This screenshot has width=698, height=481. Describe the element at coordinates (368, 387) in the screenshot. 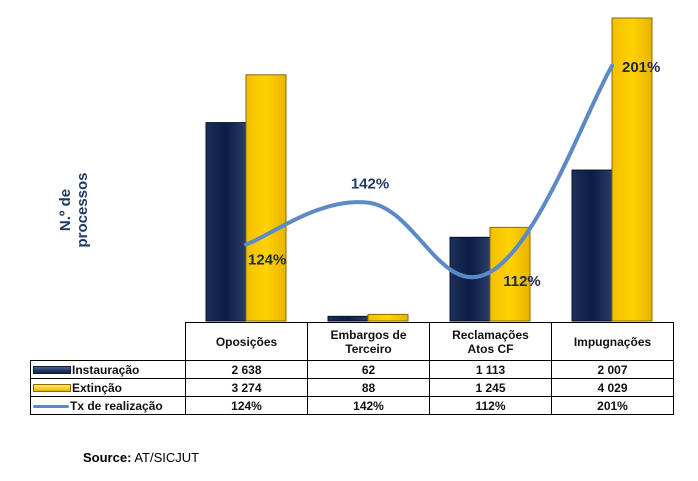

I see `table-cell: 88` at that location.